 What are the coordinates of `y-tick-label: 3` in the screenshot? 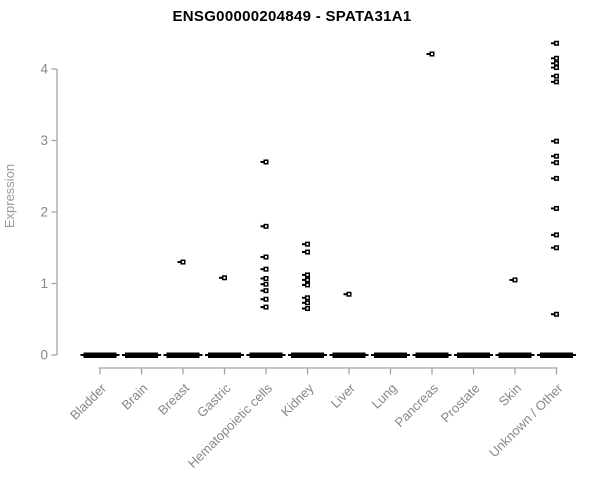 It's located at (44, 140).